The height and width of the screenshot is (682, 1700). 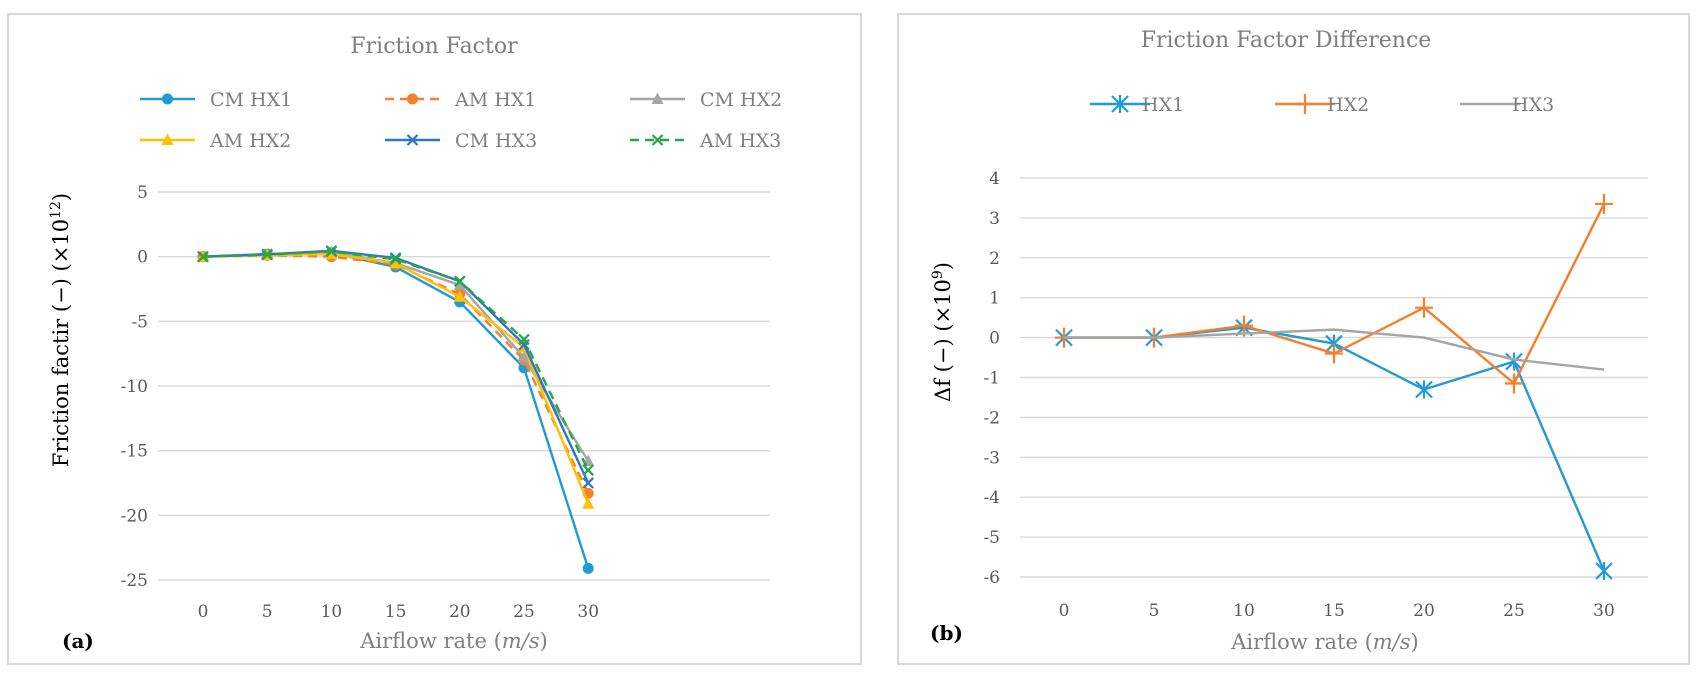 I want to click on y-tick-label: -15, so click(x=134, y=452).